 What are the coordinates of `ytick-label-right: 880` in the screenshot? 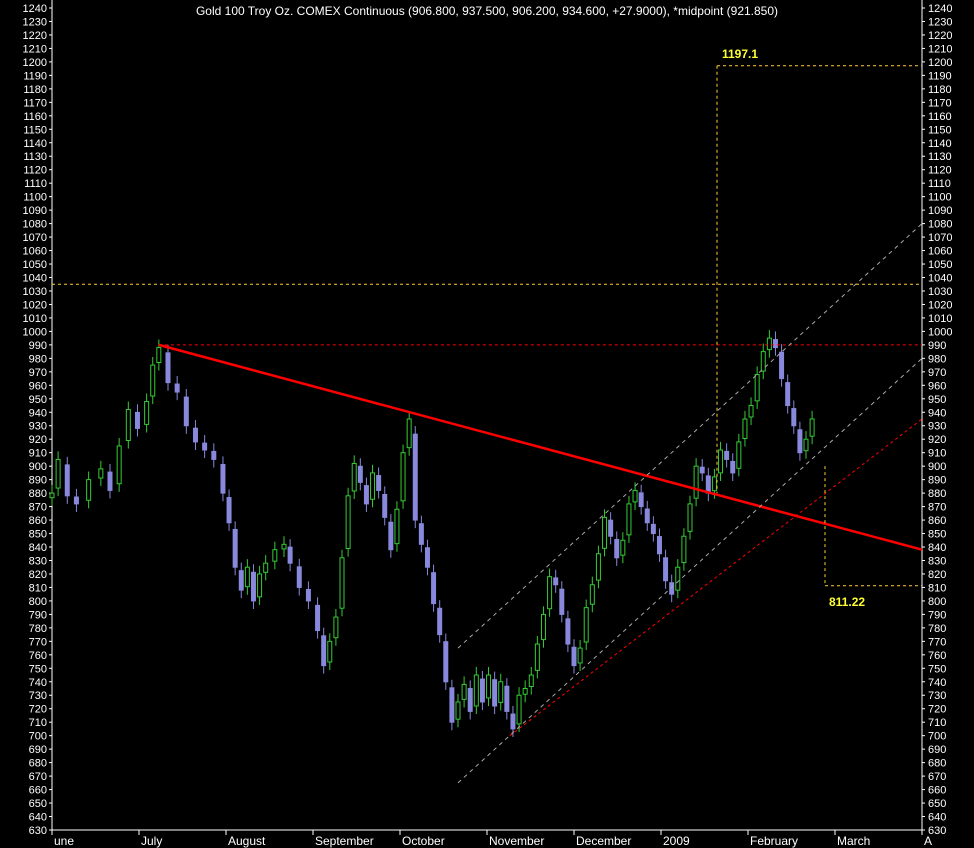 It's located at (937, 494).